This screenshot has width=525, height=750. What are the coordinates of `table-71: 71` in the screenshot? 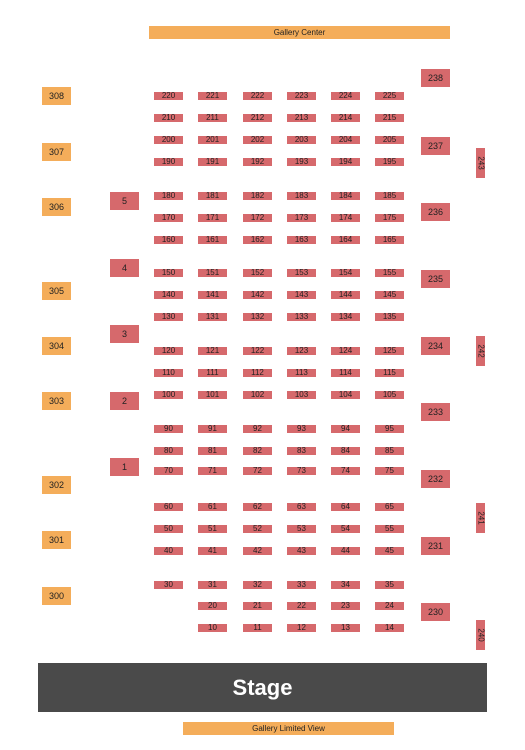 It's located at (212, 471).